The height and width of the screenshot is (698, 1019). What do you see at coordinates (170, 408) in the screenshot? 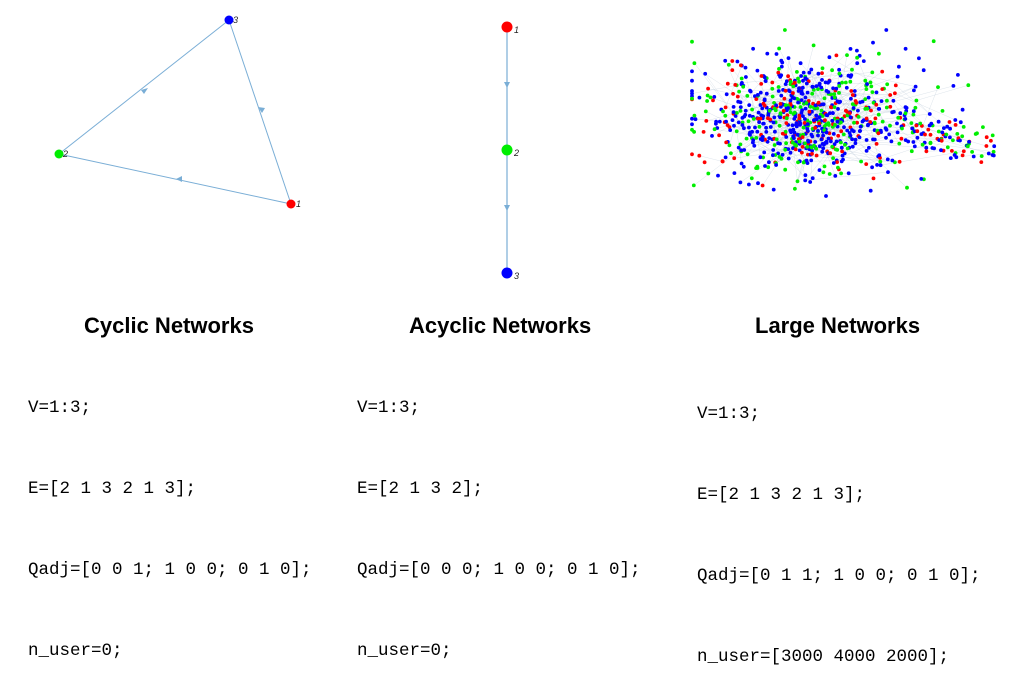
I see `code-line: V=1:3;` at bounding box center [170, 408].